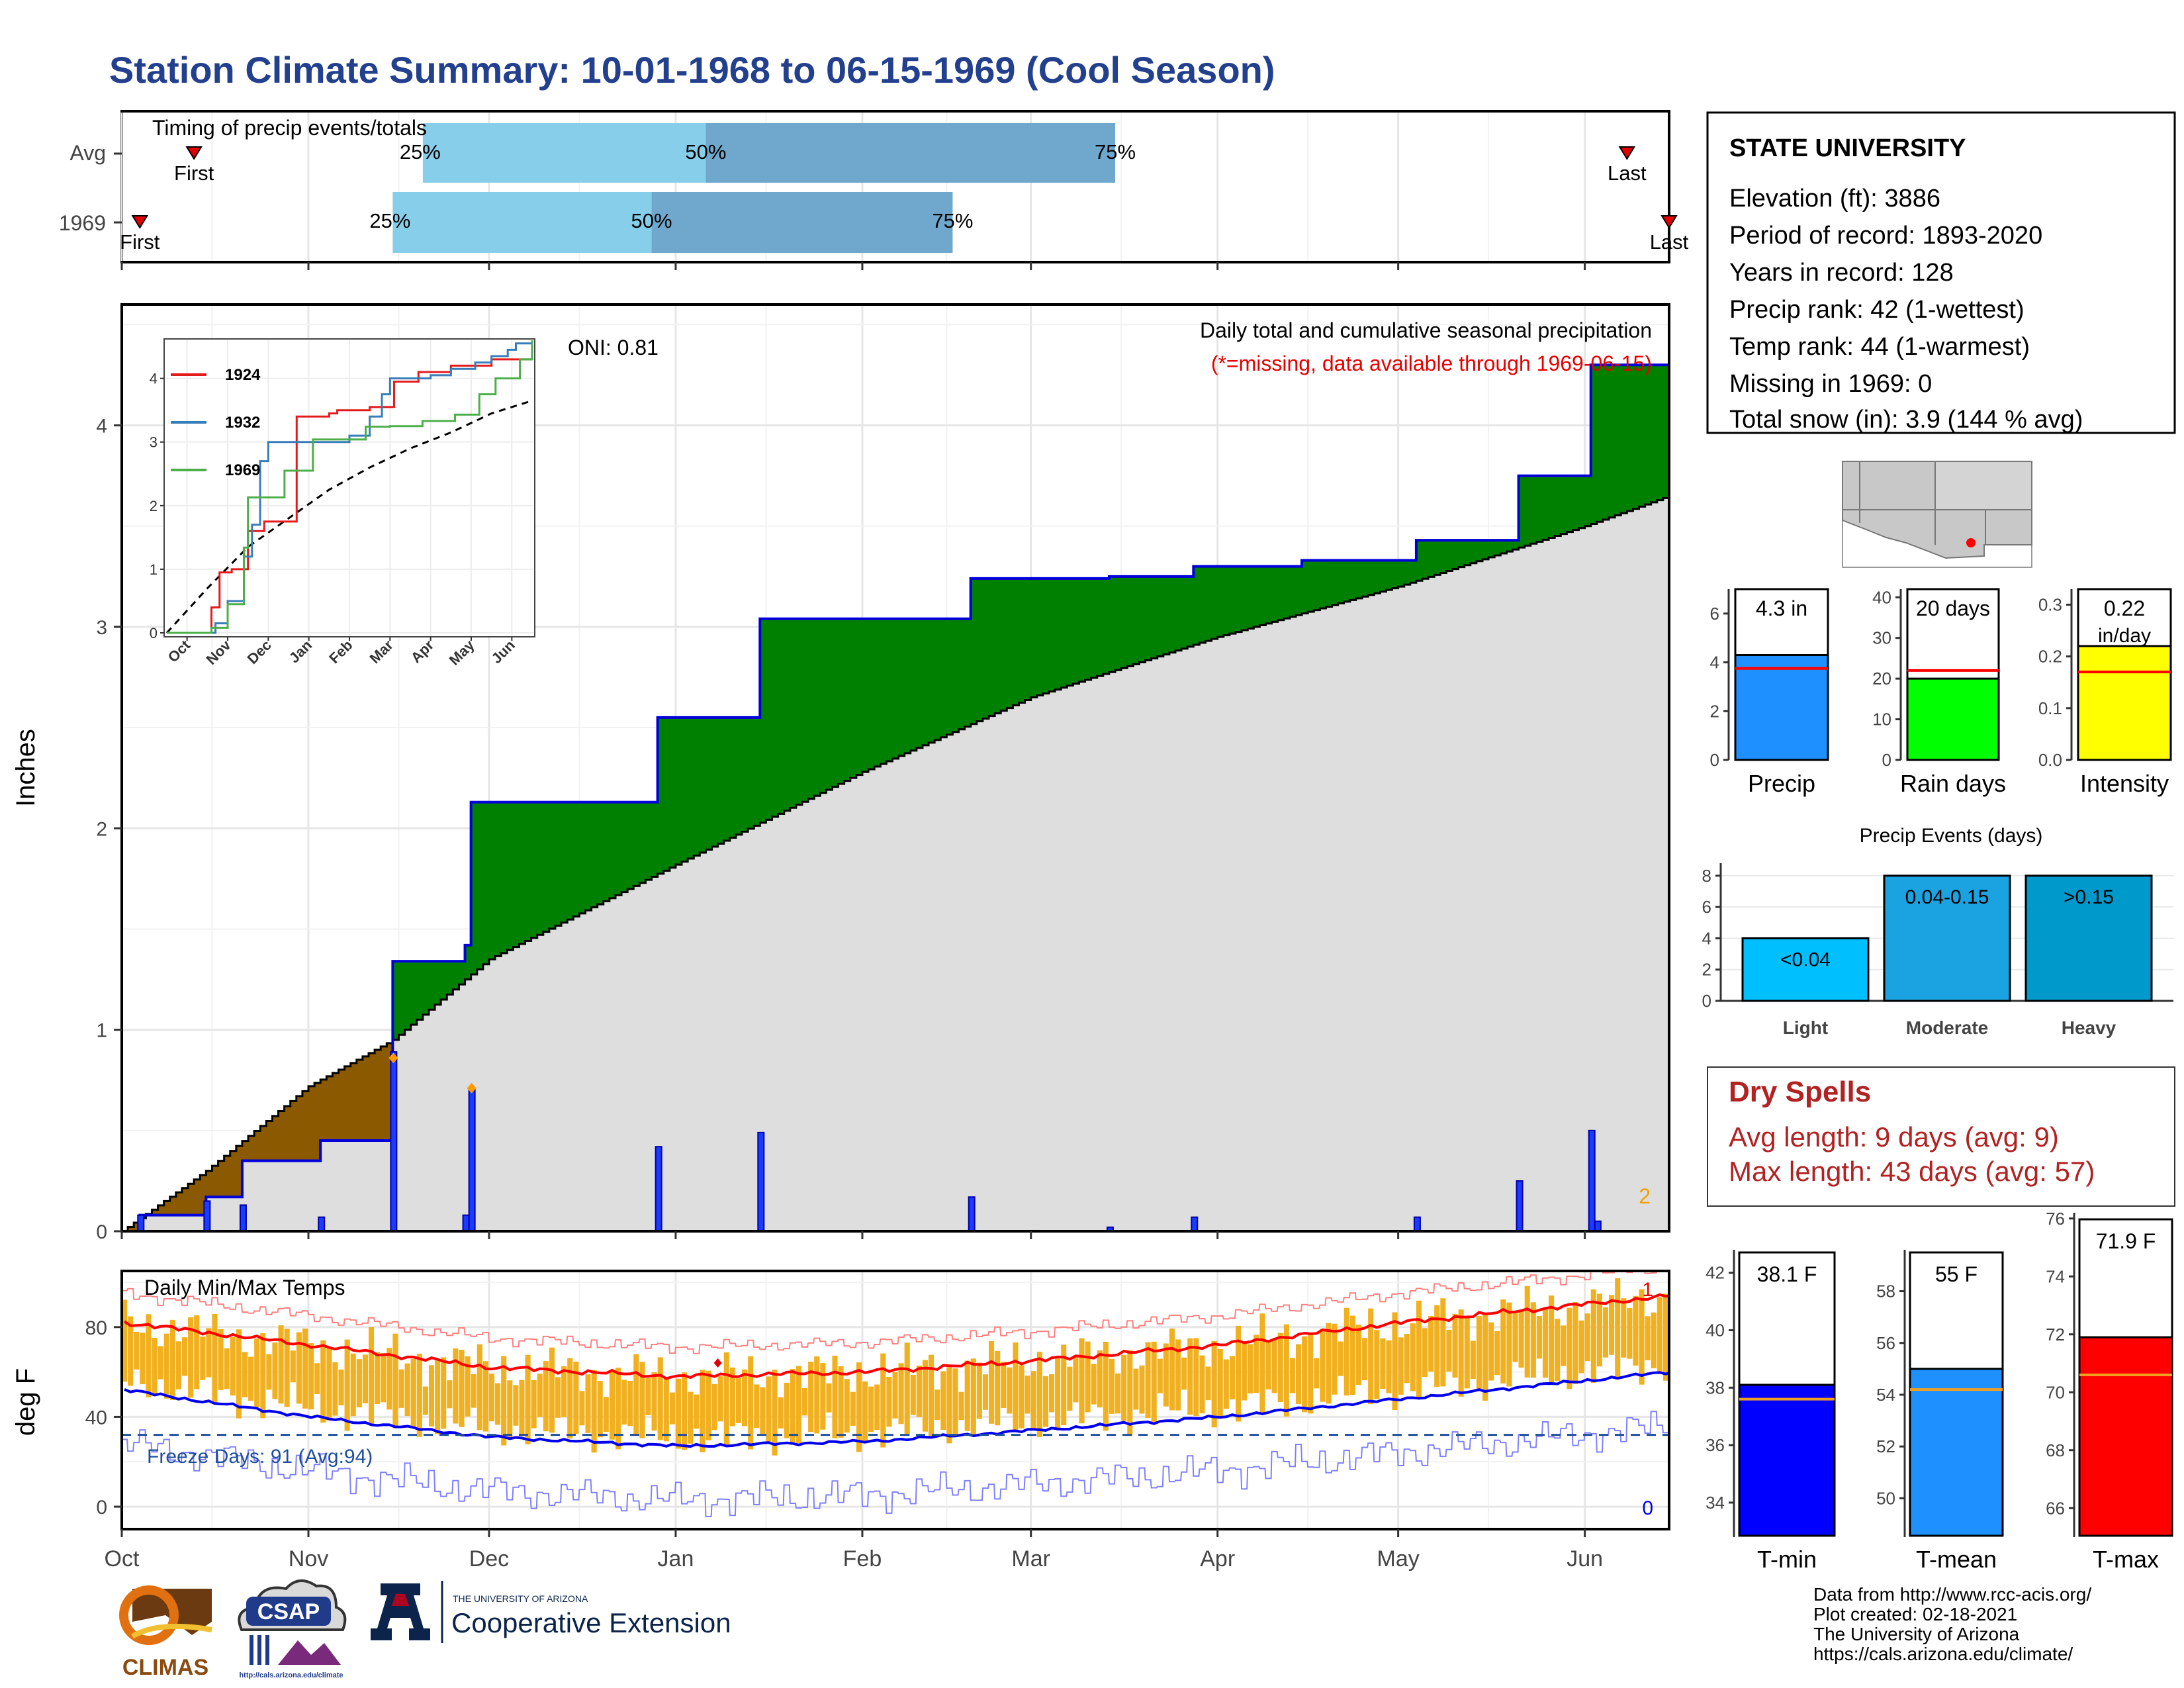 Image resolution: width=2184 pixels, height=1688 pixels. Describe the element at coordinates (1917, 1634) in the screenshot. I see `credit-university: The University of Arizona` at that location.